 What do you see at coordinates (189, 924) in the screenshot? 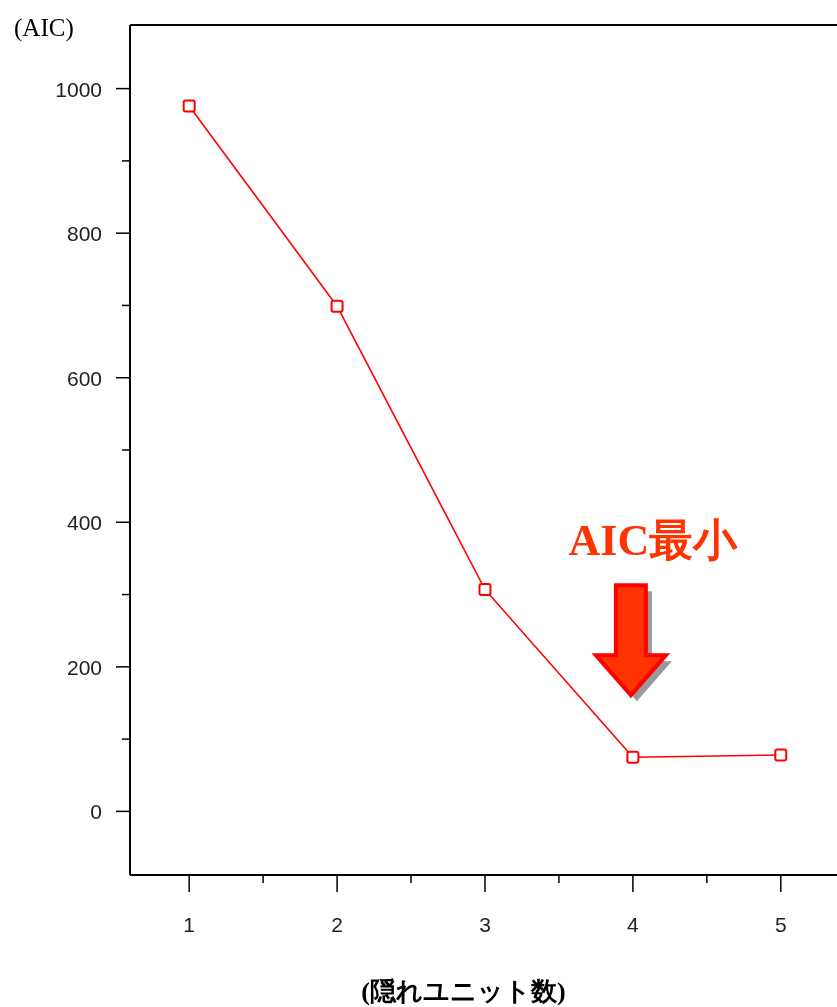
I see `x-tick-label: 1` at bounding box center [189, 924].